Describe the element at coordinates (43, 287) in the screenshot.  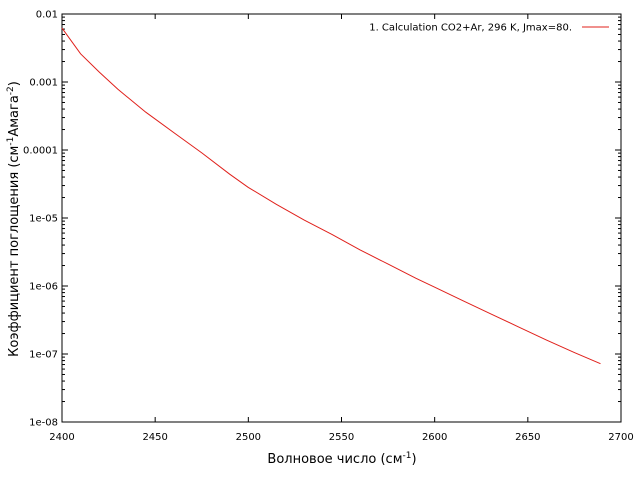
I see `y-tick-label: 1e-06` at that location.